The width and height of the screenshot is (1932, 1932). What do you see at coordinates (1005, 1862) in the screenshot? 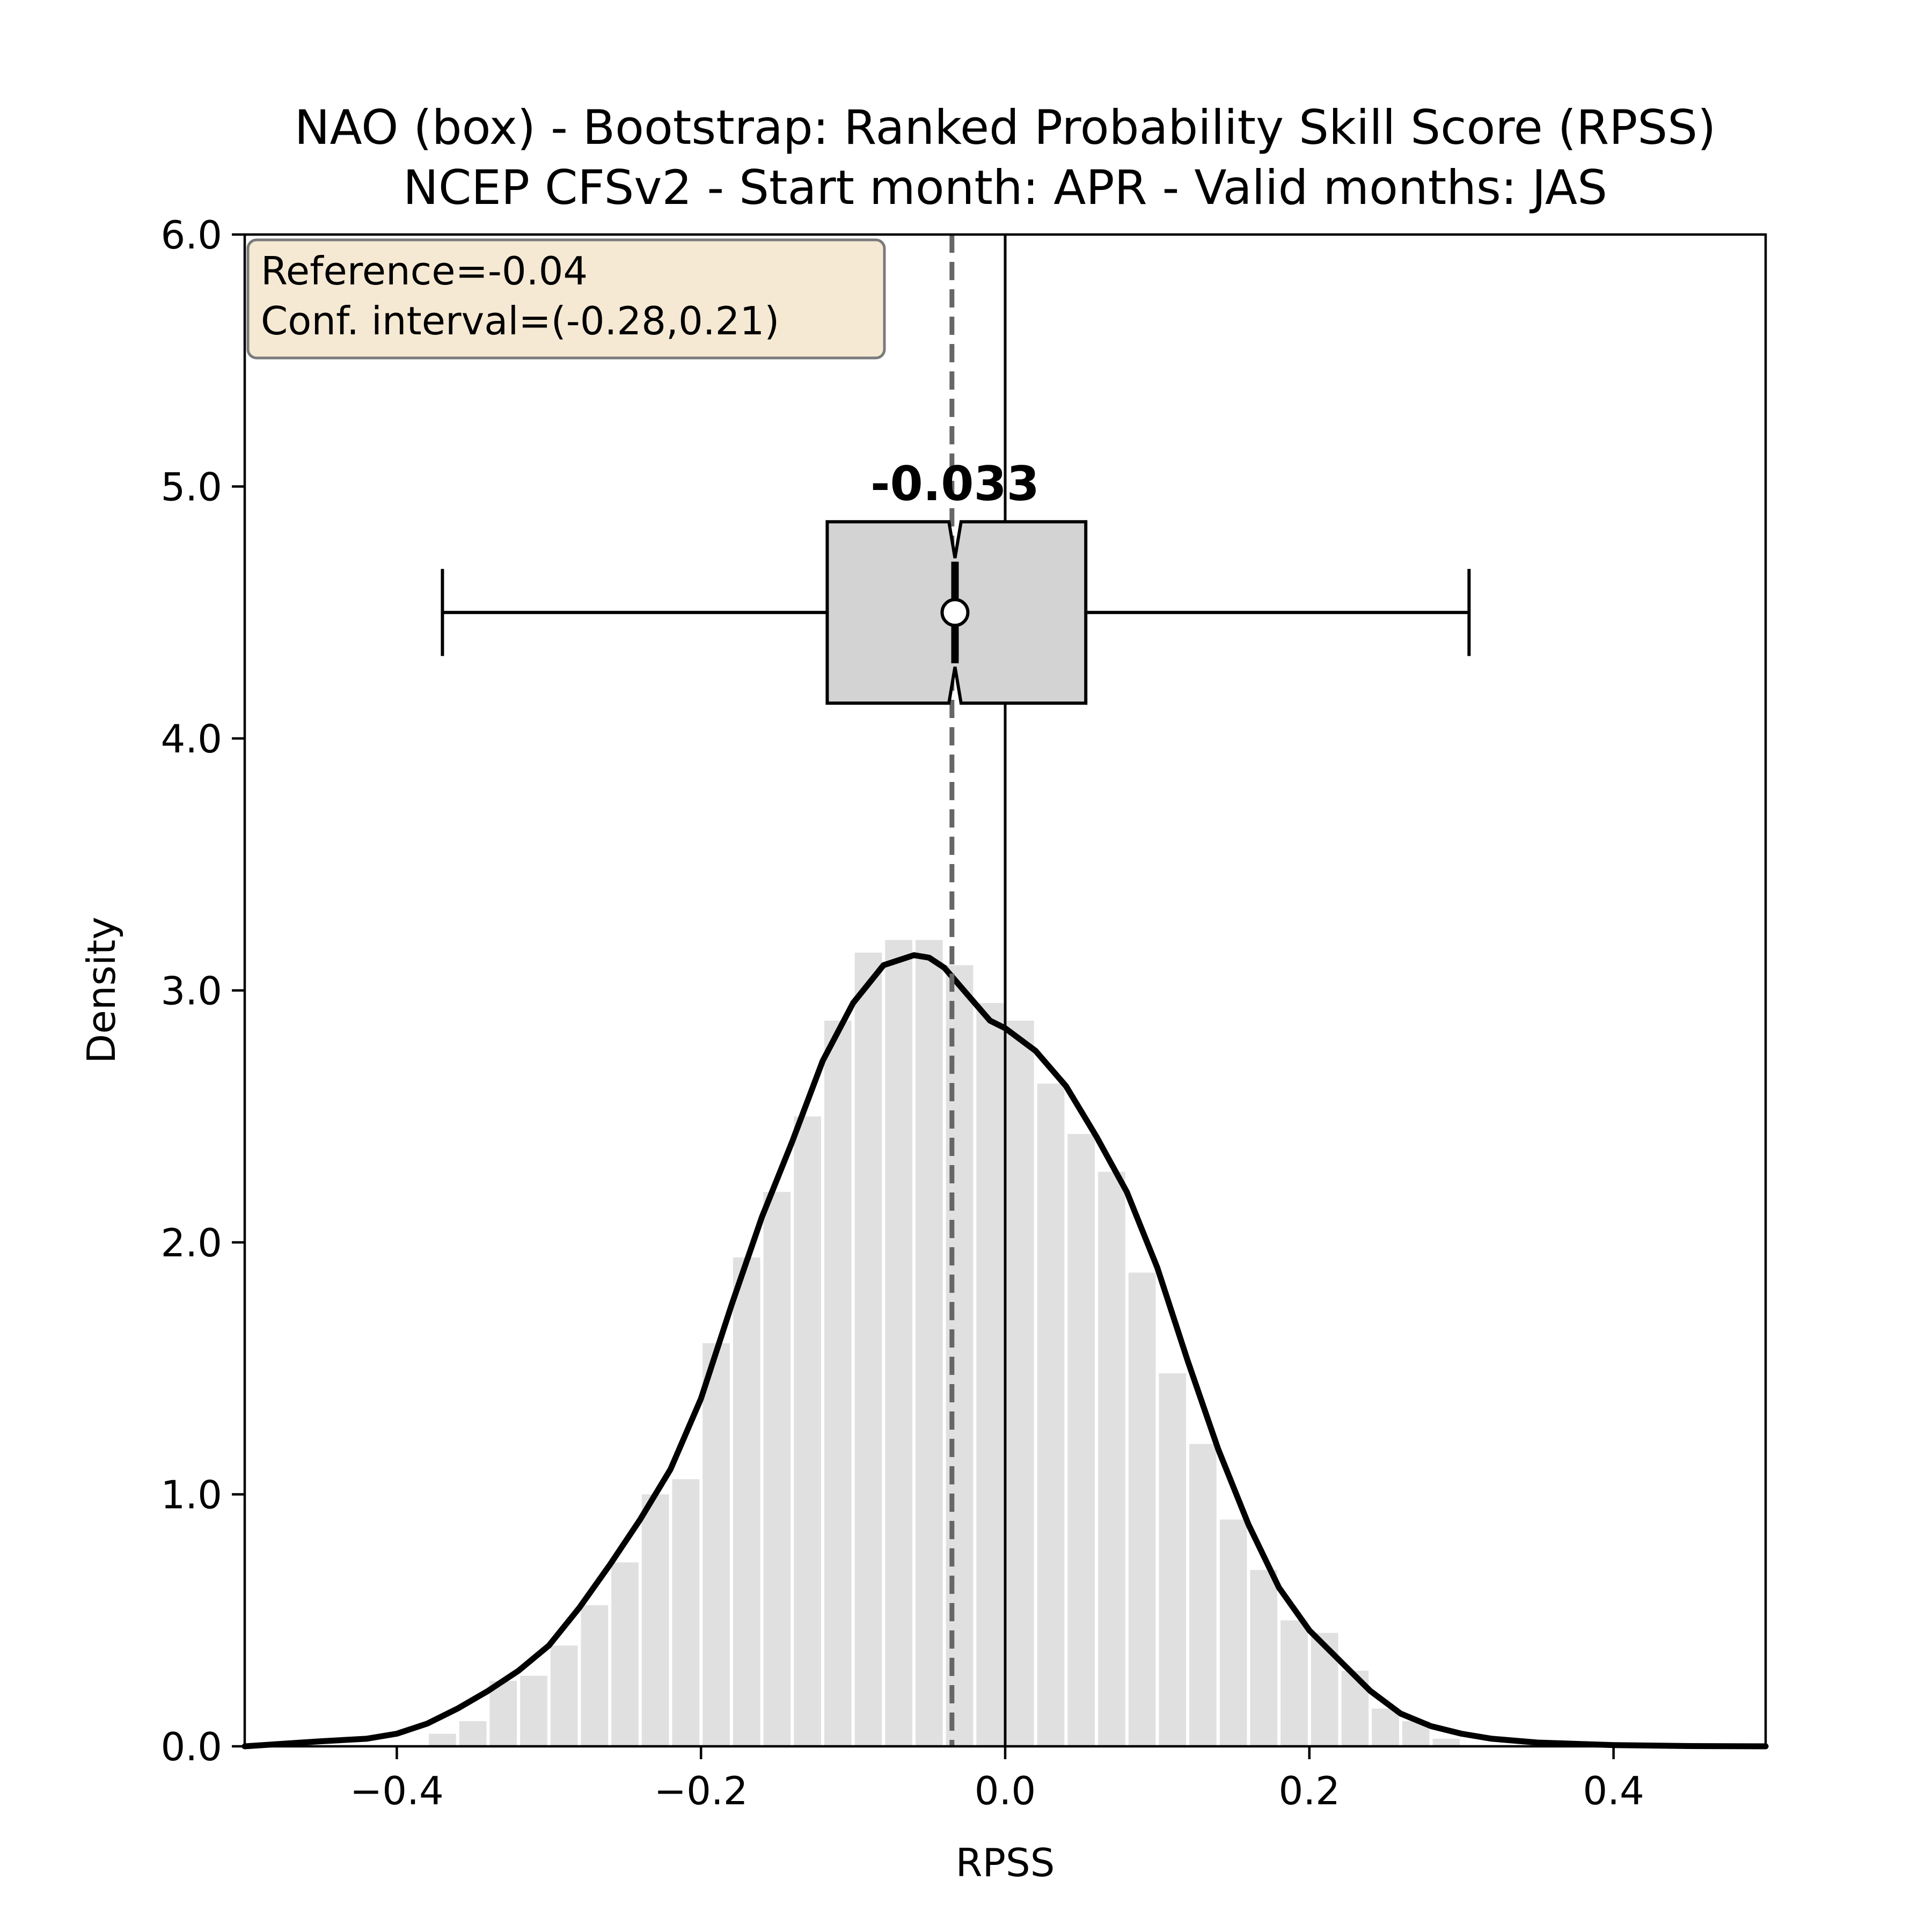
I see `x-axis-label: RPSS` at bounding box center [1005, 1862].